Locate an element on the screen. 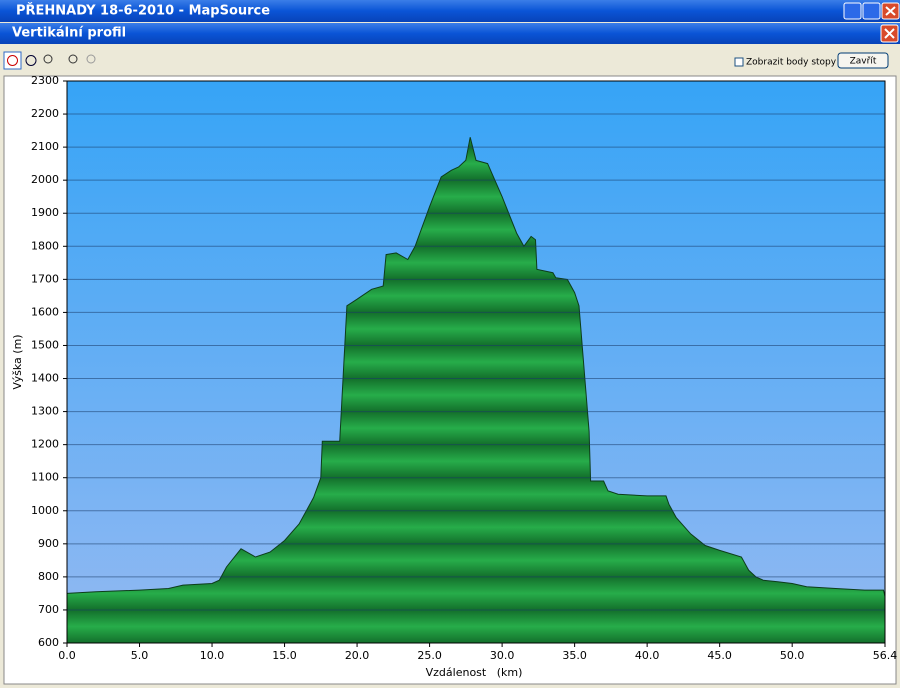 The width and height of the screenshot is (900, 688). x-tick-label: 40.0 is located at coordinates (647, 655).